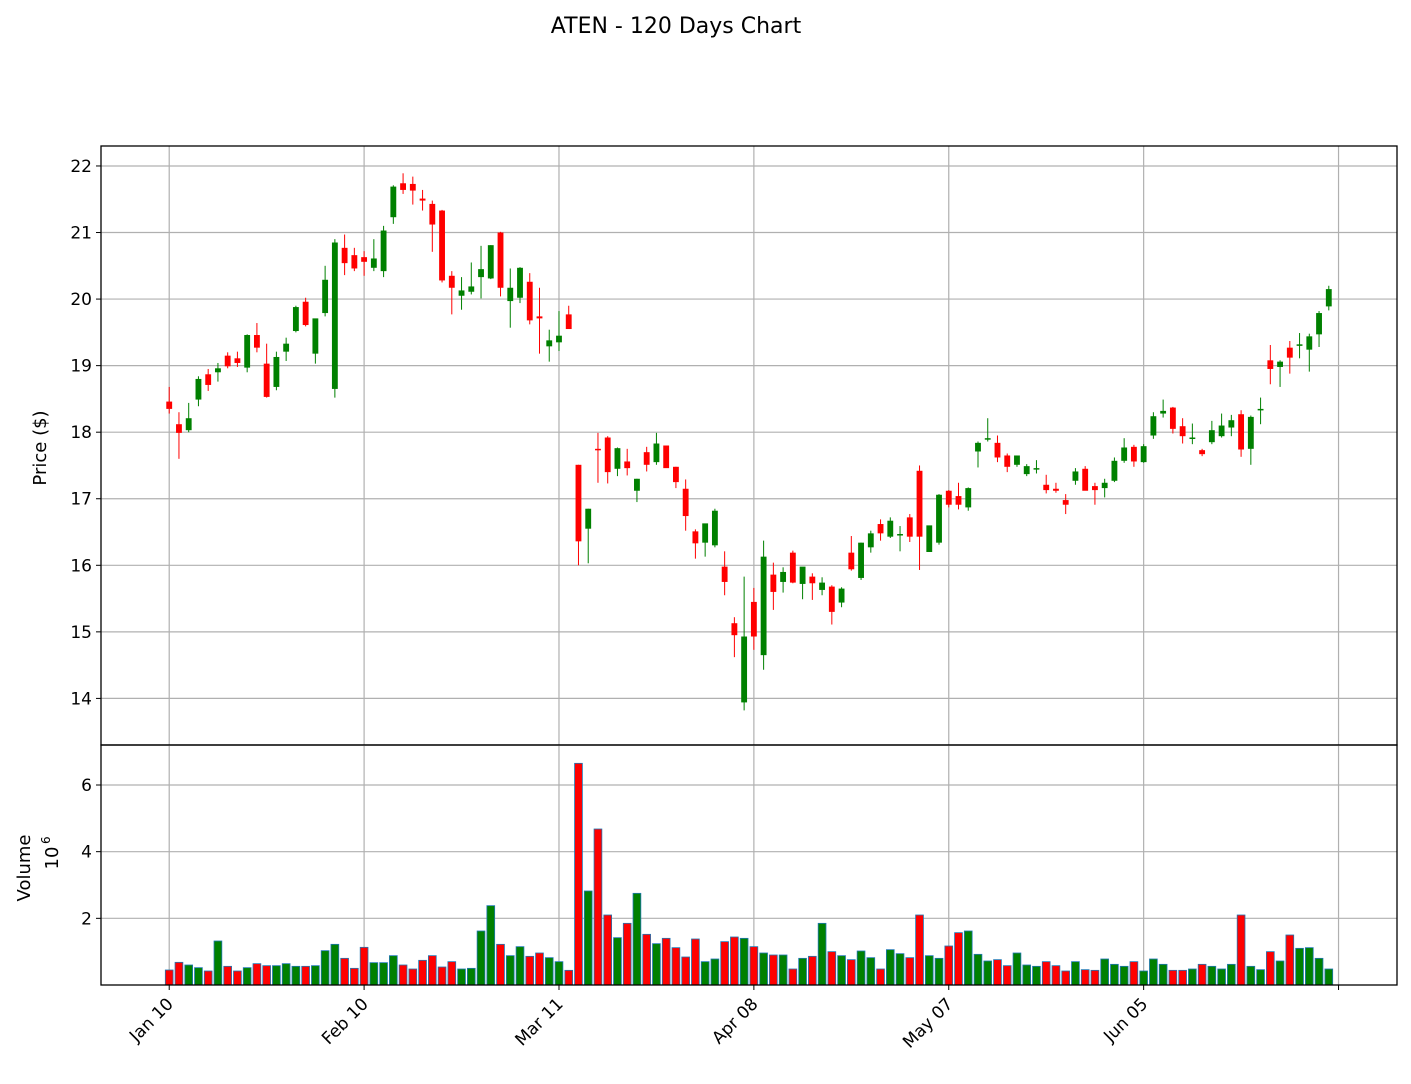  Describe the element at coordinates (345, 1021) in the screenshot. I see `x-tick-label: Feb 10` at that location.